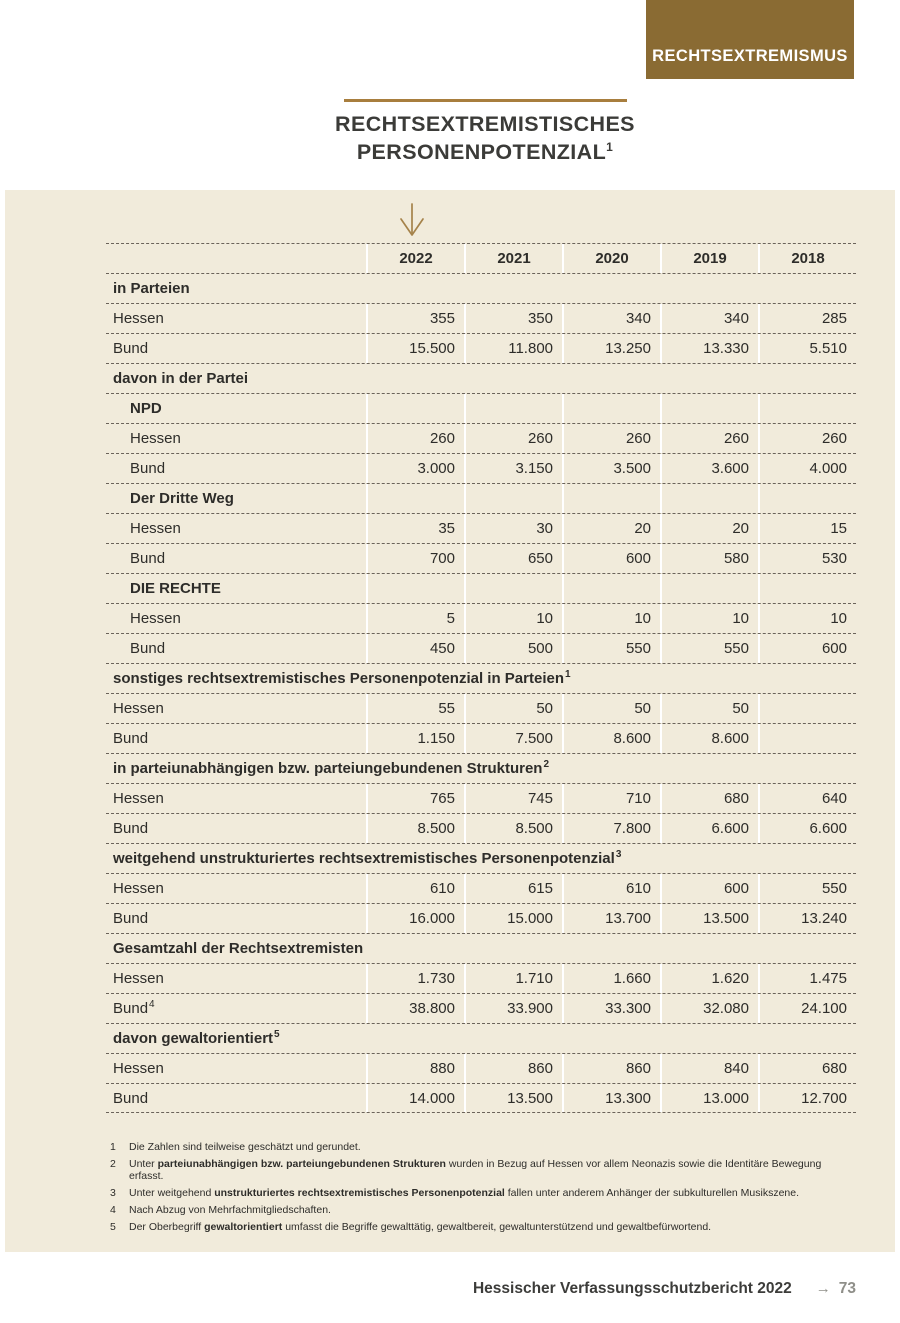  I want to click on value-cell: 8.600, so click(611, 738).